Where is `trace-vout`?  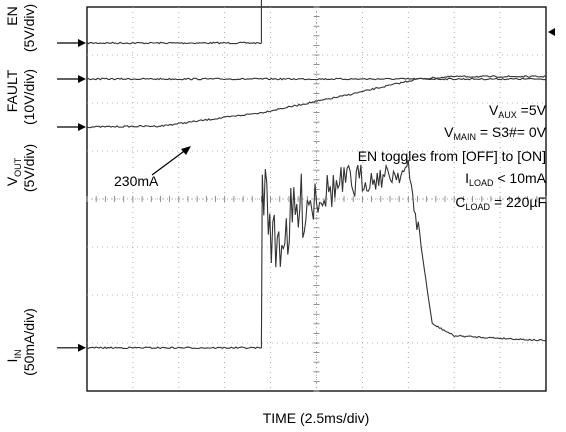 trace-vout is located at coordinates (316, 102).